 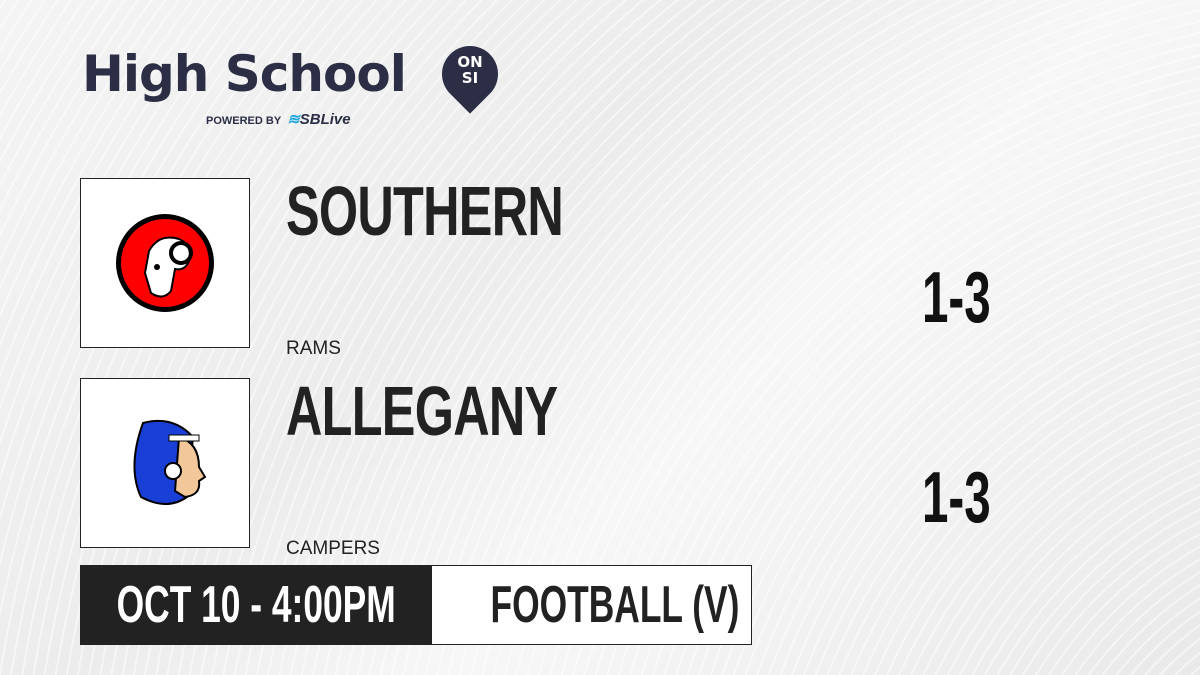 I want to click on ram-mascot-icon, so click(x=165, y=263).